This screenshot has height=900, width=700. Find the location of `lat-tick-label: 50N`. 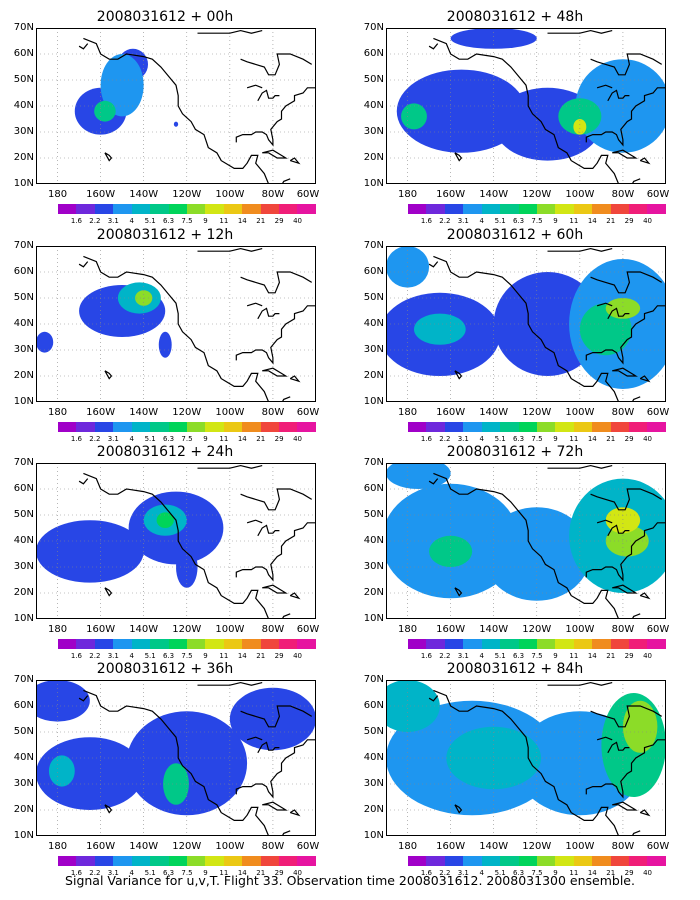

lat-tick-label: 50N is located at coordinates (23, 79).